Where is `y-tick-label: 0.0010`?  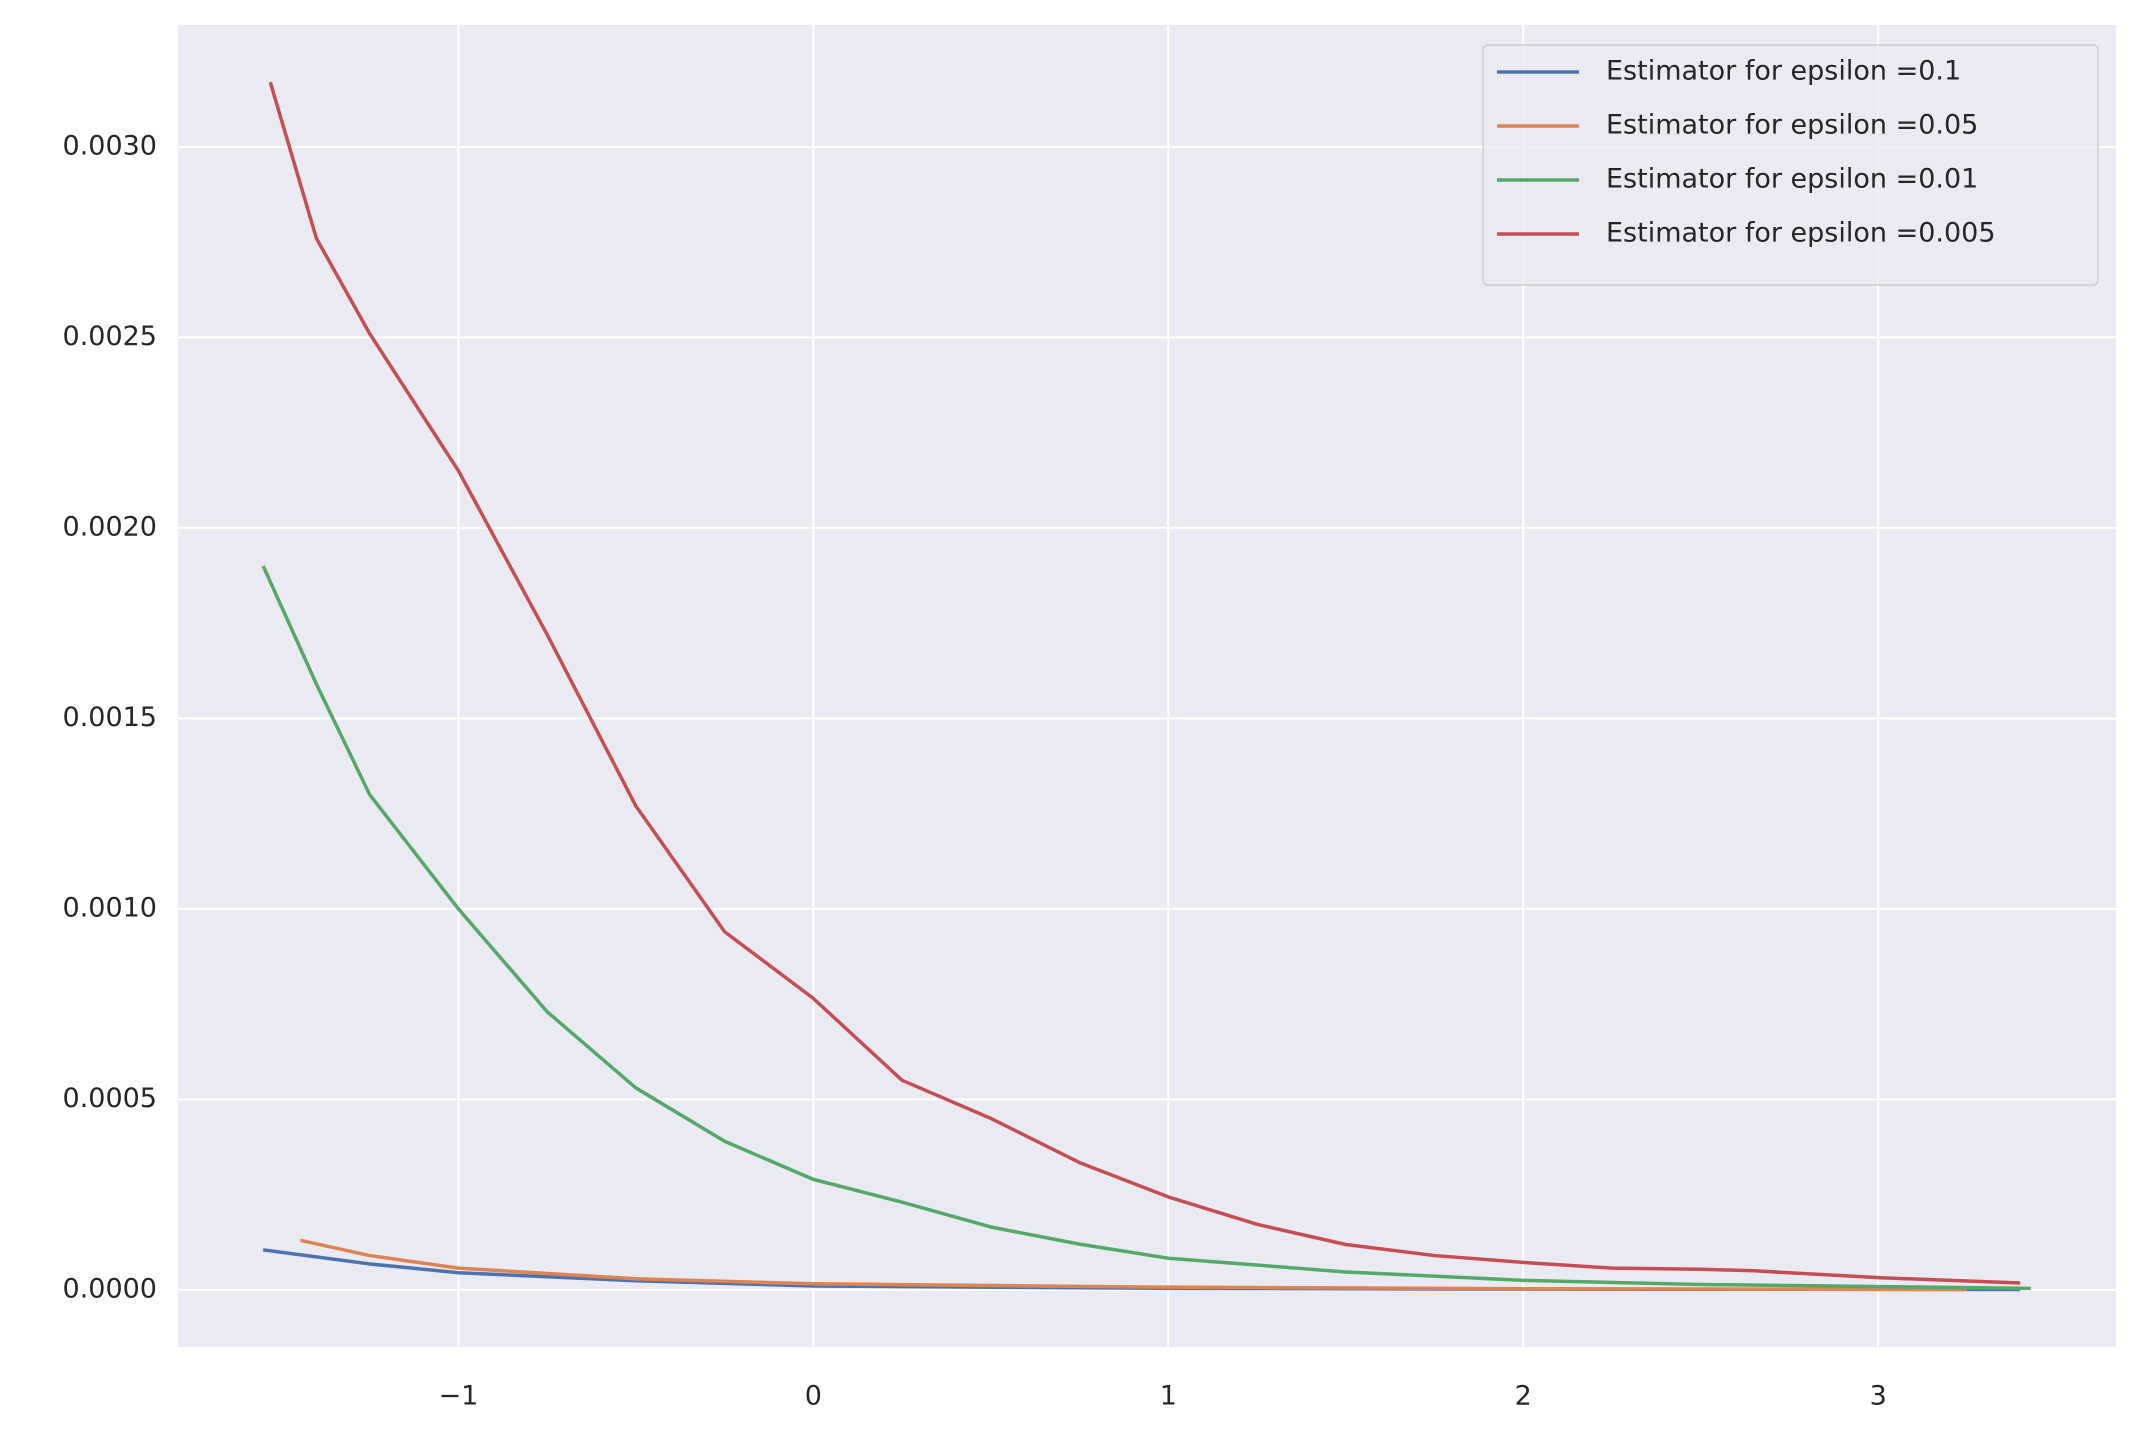 y-tick-label: 0.0010 is located at coordinates (110, 907).